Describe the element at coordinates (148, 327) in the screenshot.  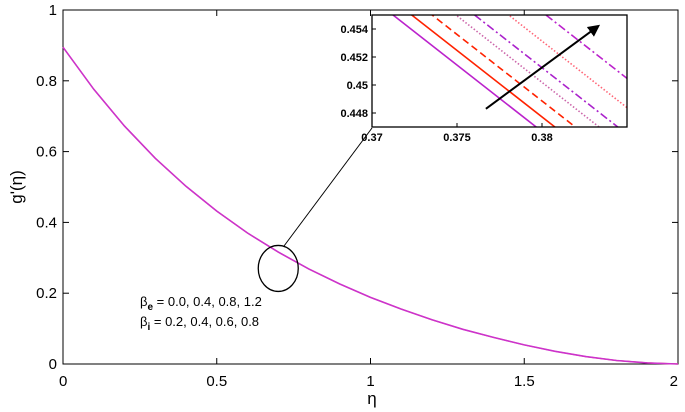
I see `beta-i-subscript: i` at that location.